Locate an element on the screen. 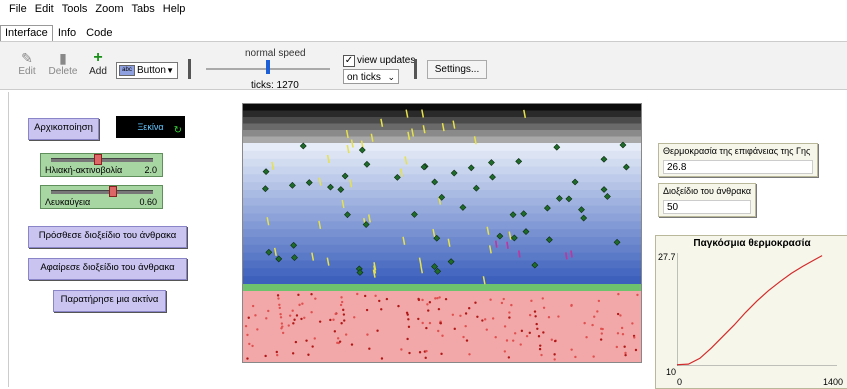 The height and width of the screenshot is (389, 847). global-temperature-plot: Παγκόσμια θερμοκρασία 27.7 10 0 1400 is located at coordinates (751, 312).